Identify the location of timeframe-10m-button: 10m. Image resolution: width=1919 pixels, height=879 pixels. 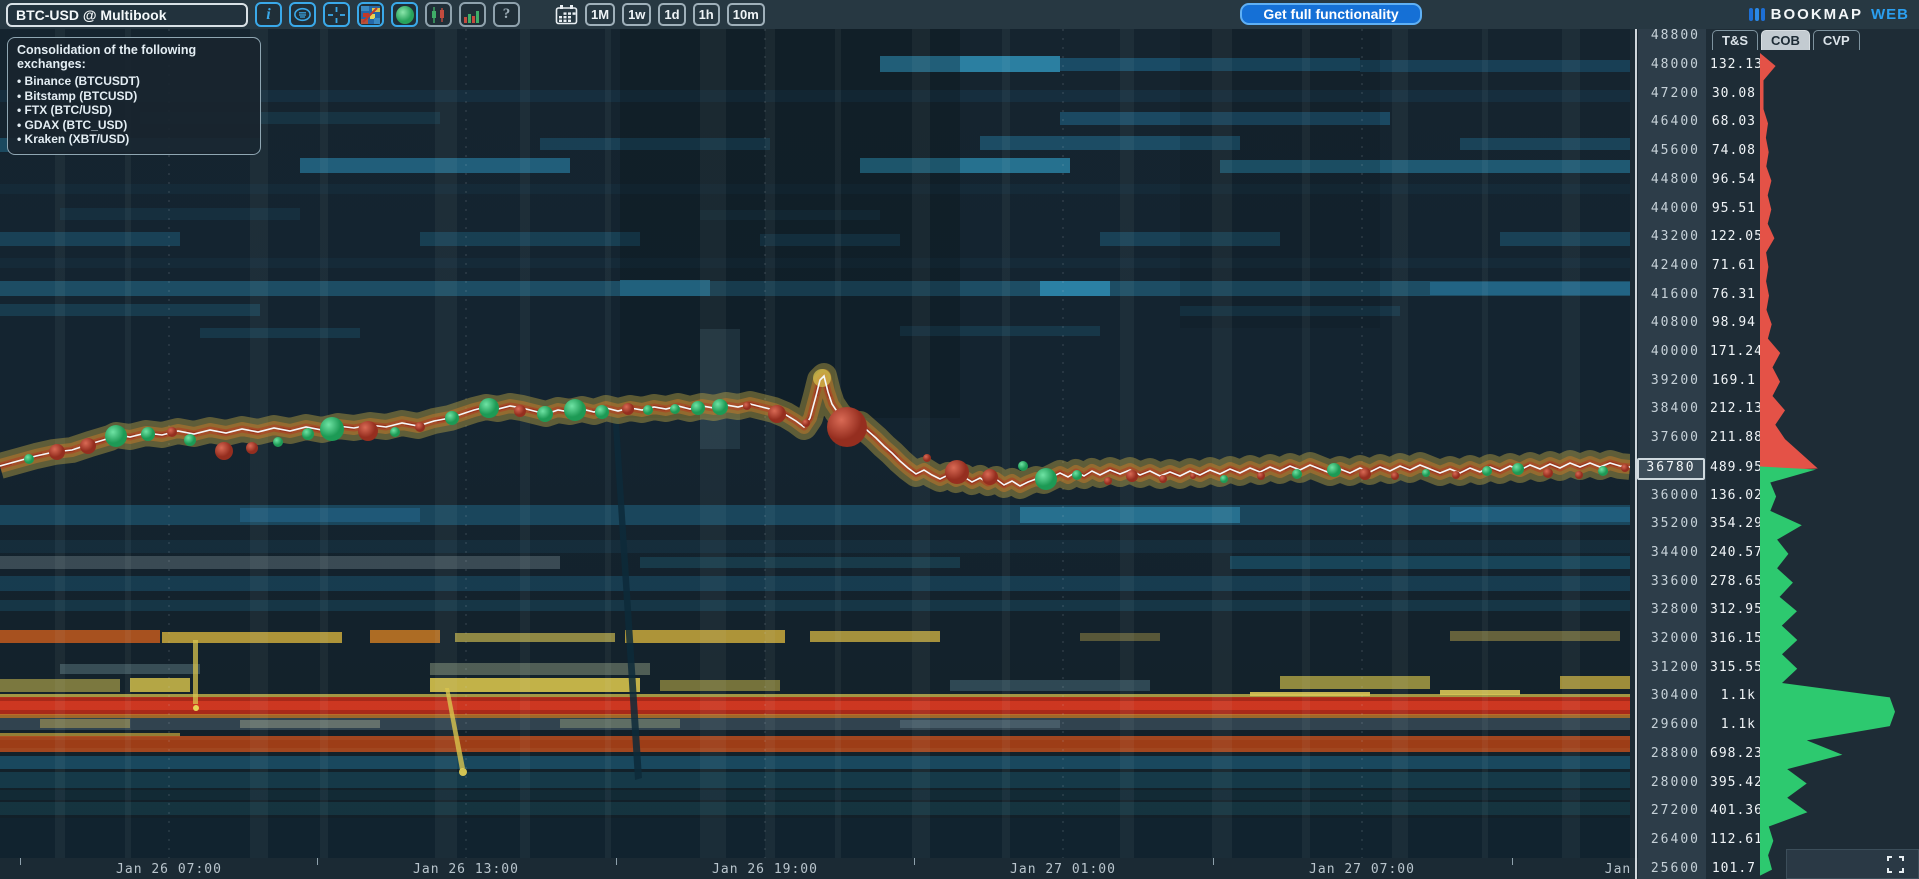
(745, 14).